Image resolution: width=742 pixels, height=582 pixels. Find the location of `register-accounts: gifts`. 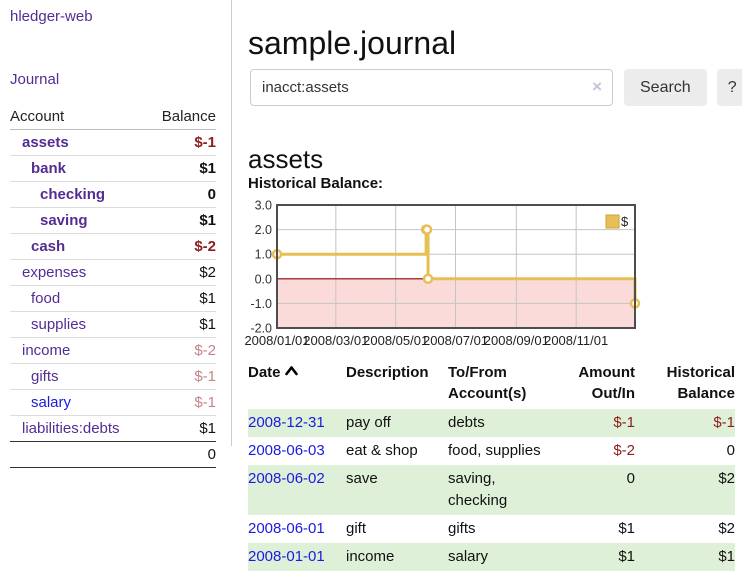

register-accounts: gifts is located at coordinates (462, 528).